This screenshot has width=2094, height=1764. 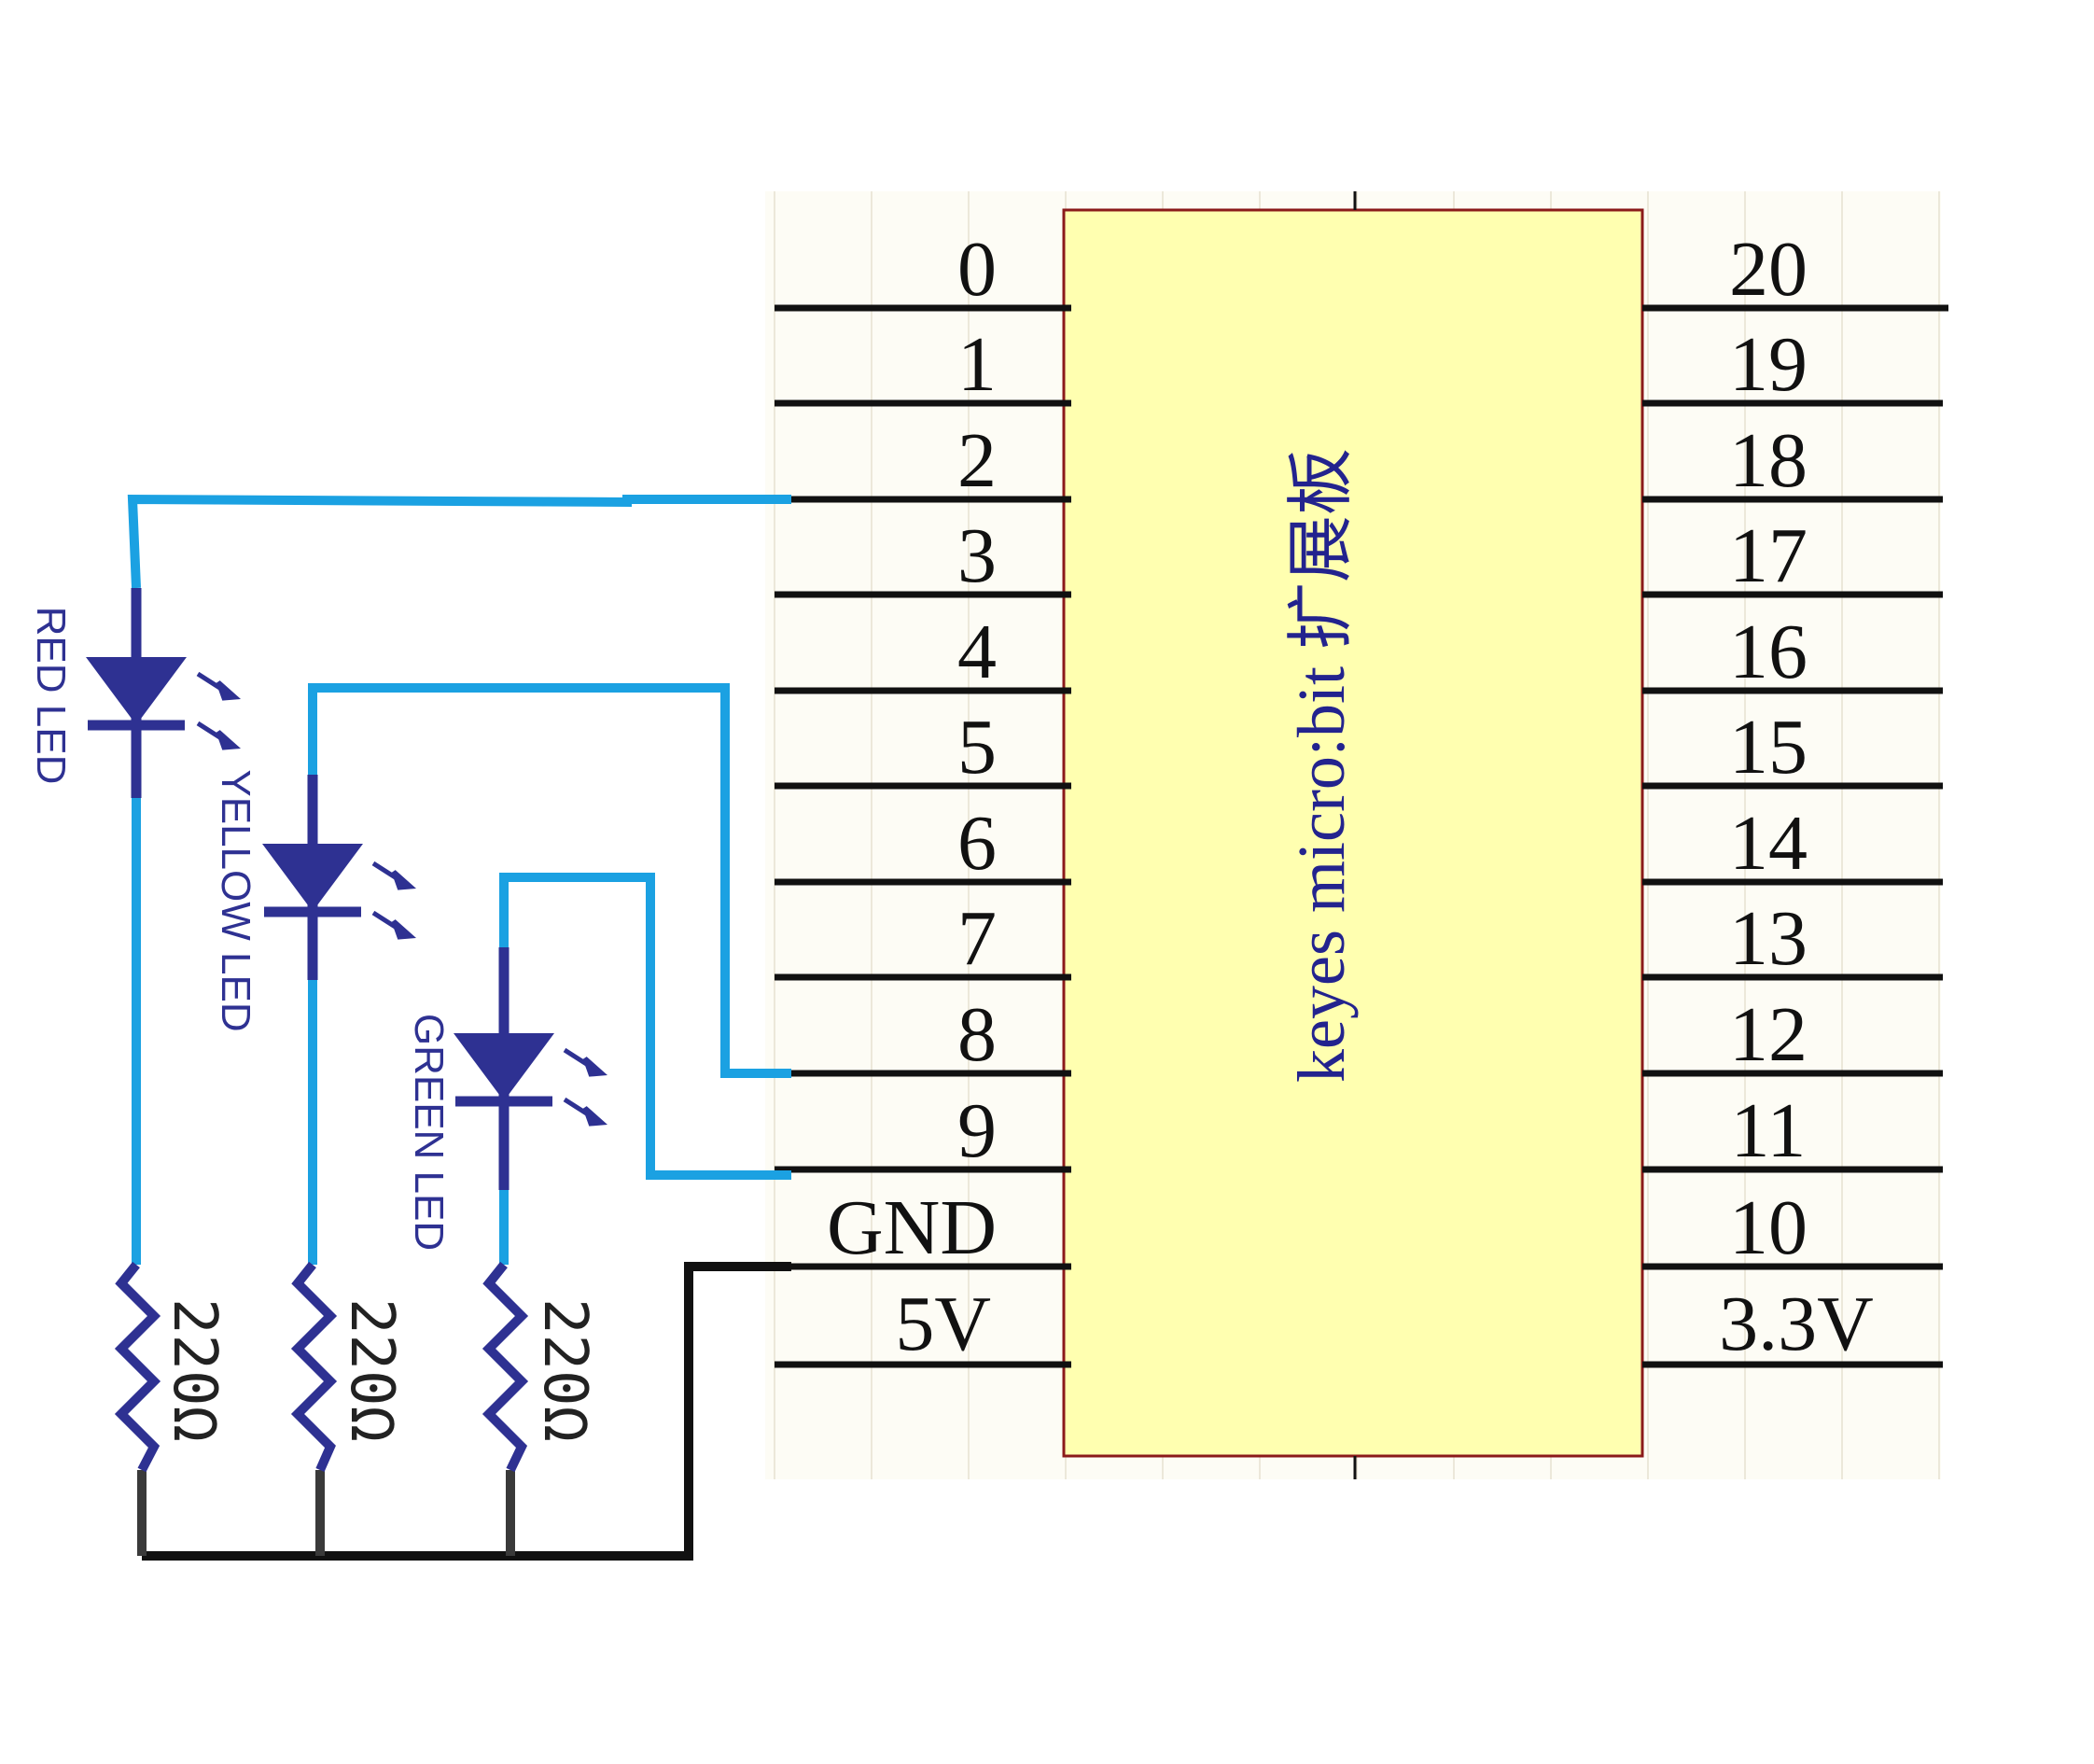 What do you see at coordinates (459, 541) in the screenshot?
I see `red-led-signal-wire` at bounding box center [459, 541].